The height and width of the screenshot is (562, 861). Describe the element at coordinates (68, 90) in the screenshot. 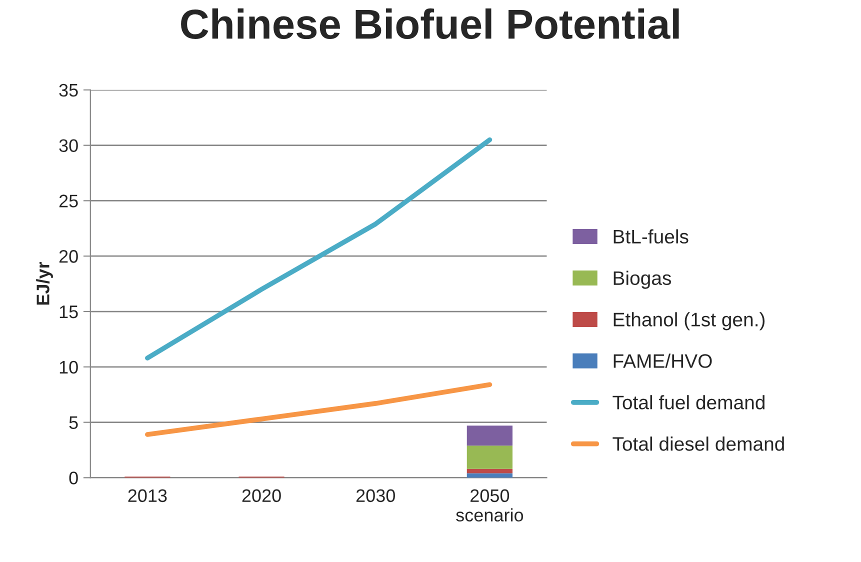

I see `y-tick-label: 35` at that location.